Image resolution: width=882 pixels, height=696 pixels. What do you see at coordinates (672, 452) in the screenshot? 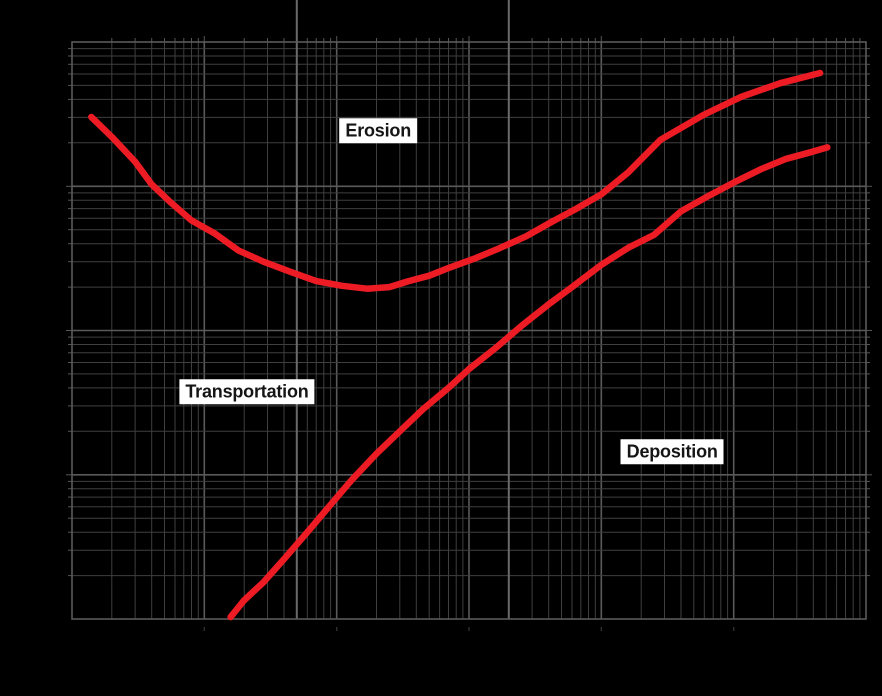
I see `region-label-deposition: Deposition` at bounding box center [672, 452].